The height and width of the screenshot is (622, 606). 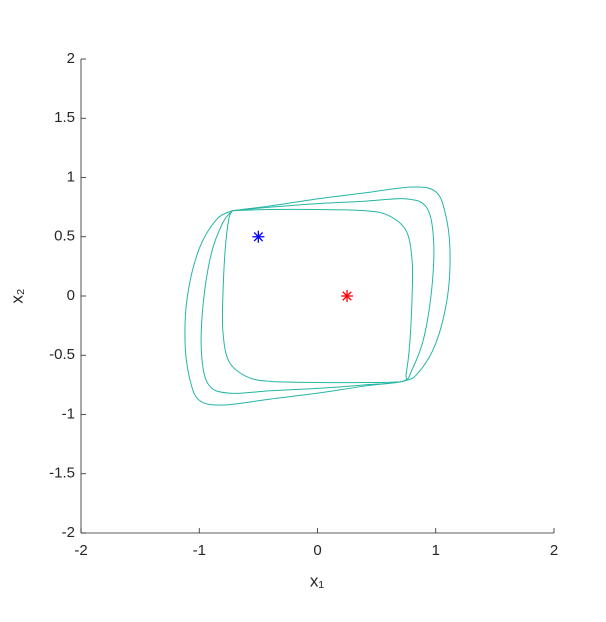 What do you see at coordinates (71, 295) in the screenshot?
I see `y-tick-label: 0` at bounding box center [71, 295].